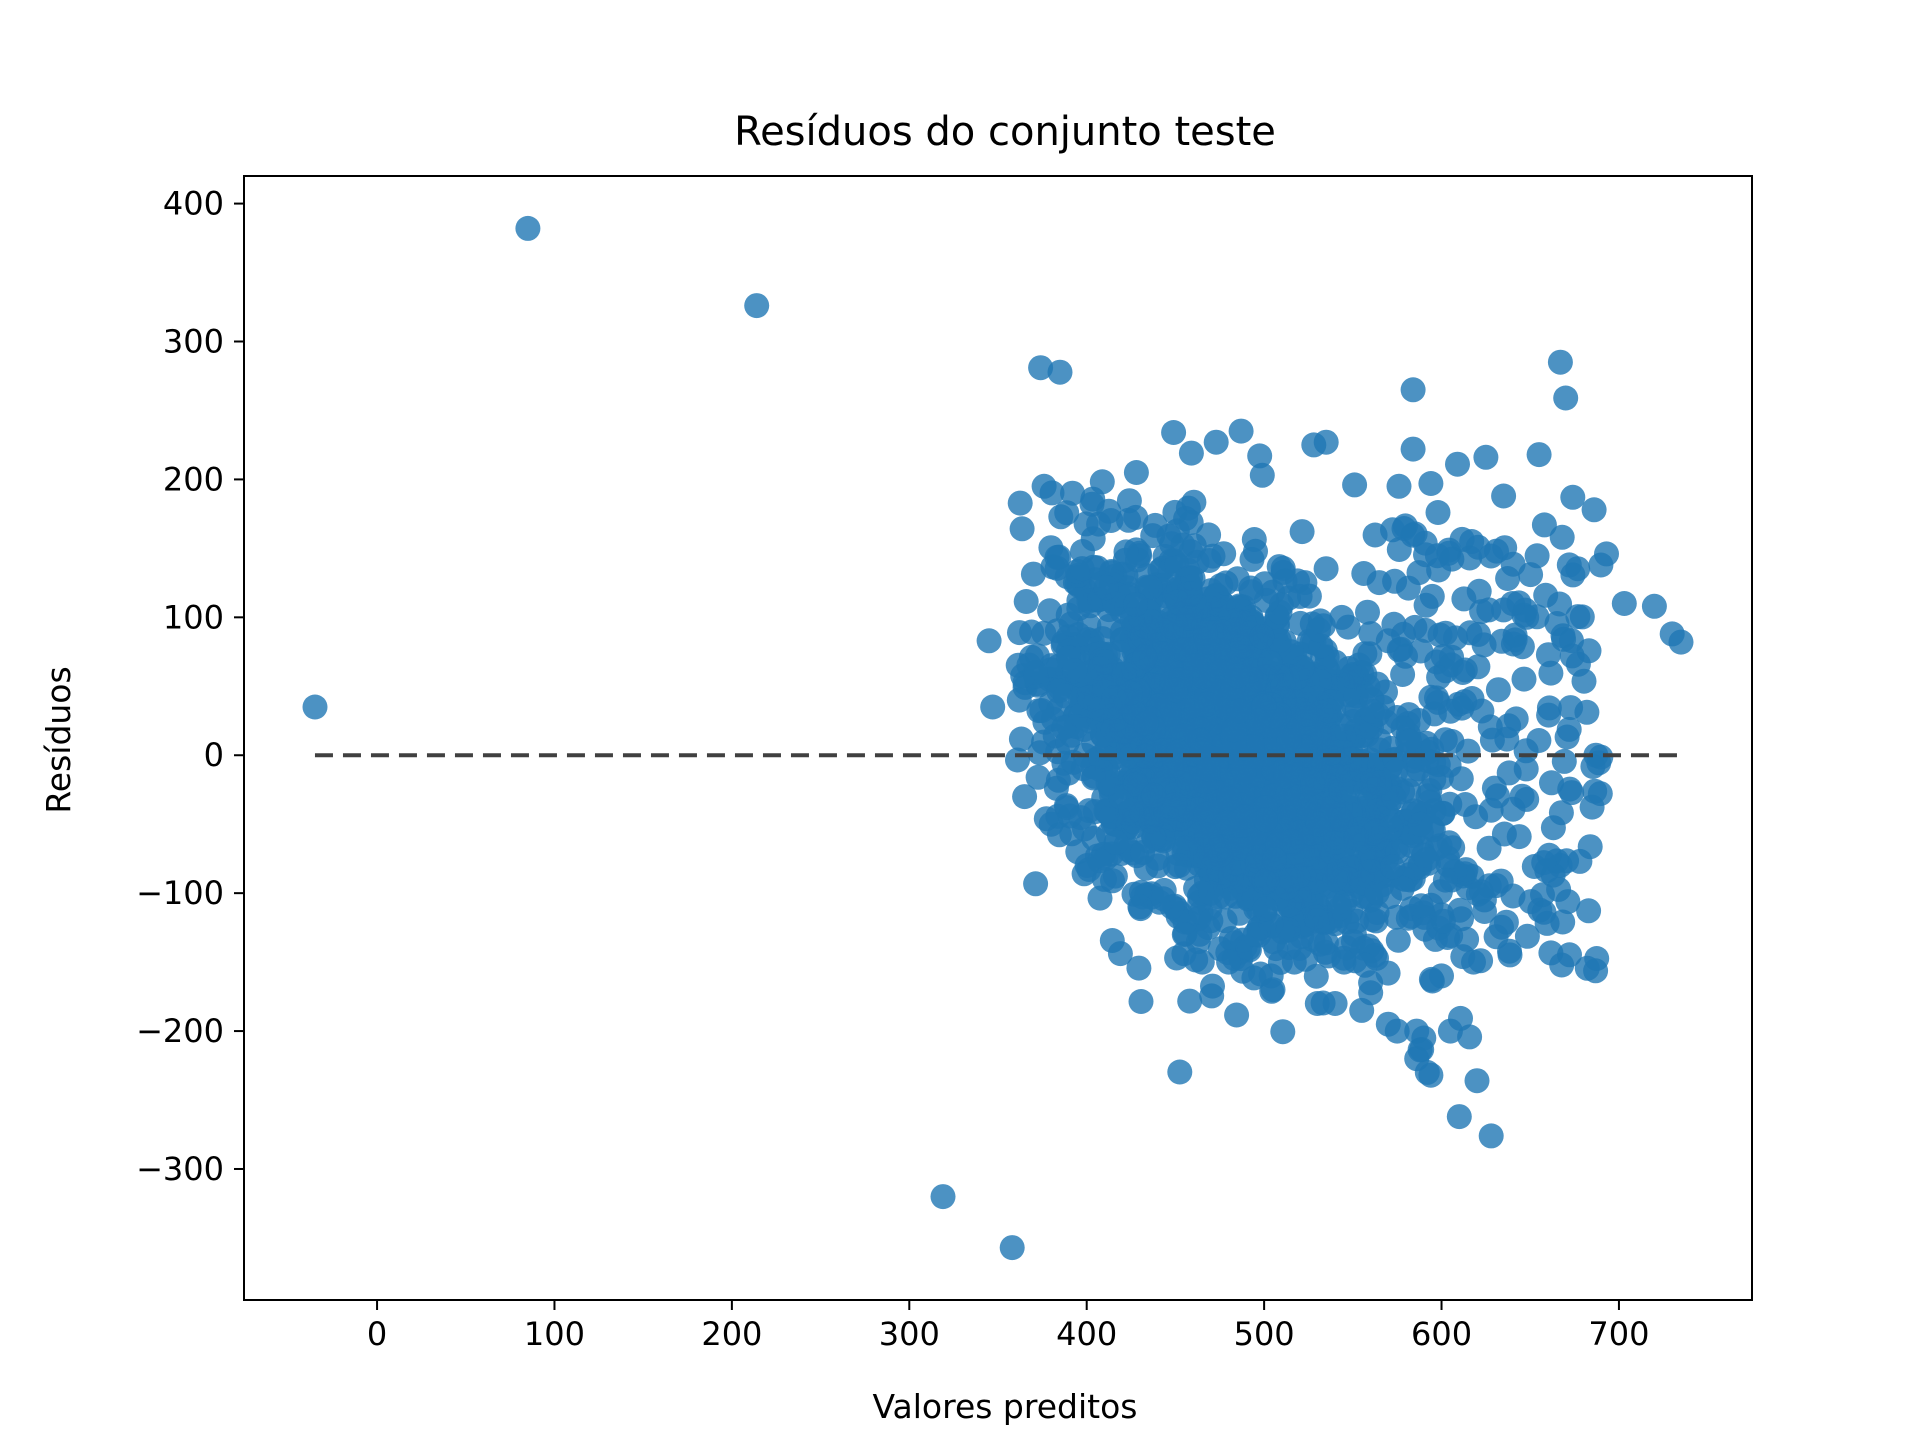 This screenshot has width=1920, height=1444. I want to click on y-tick-label: 300, so click(193, 341).